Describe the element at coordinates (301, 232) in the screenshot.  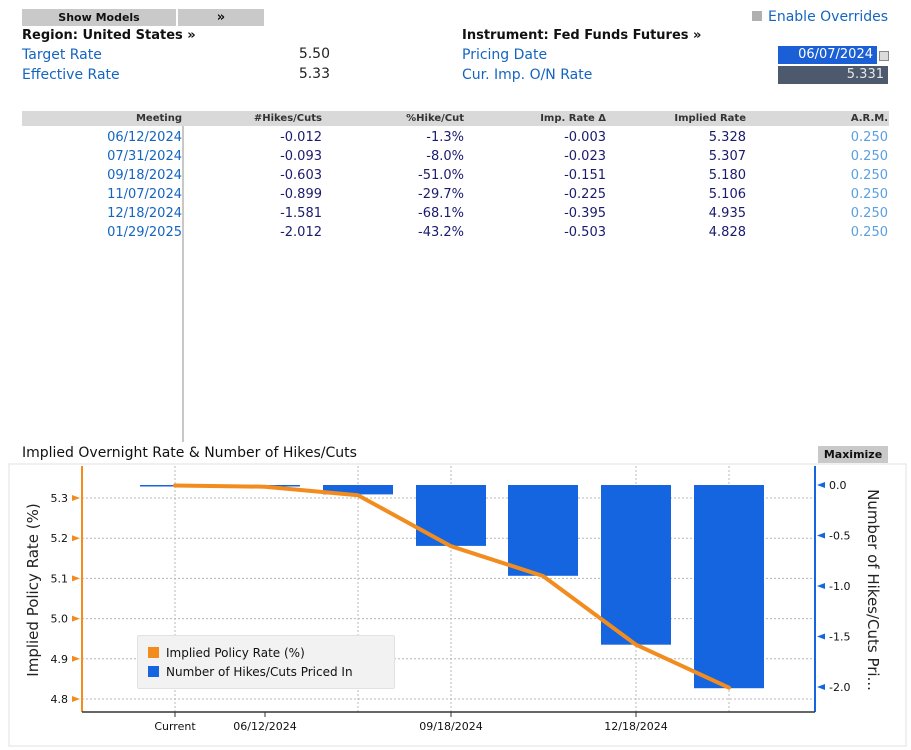
I see `cell-hikes-cuts: -2.012` at that location.